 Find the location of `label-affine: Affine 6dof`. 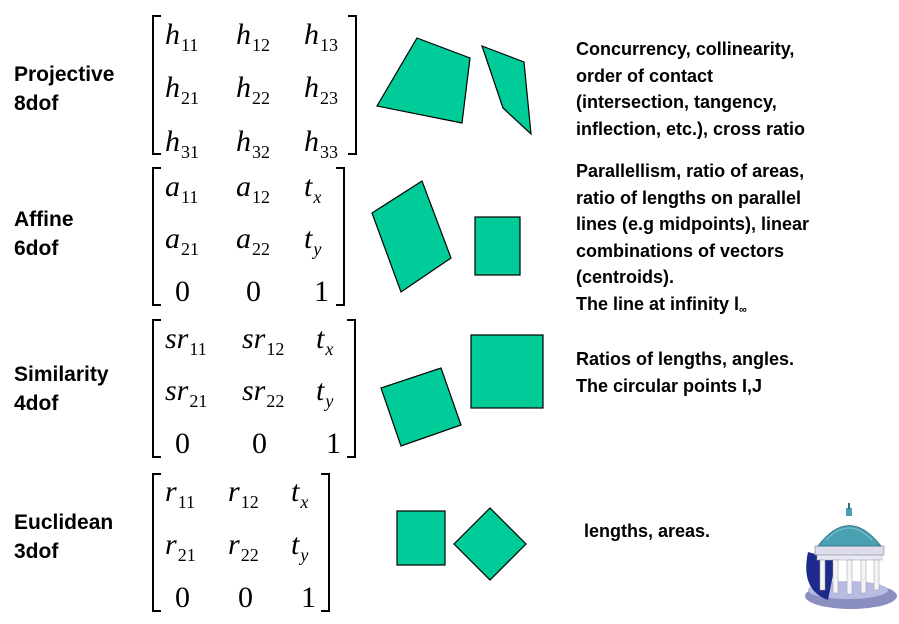

label-affine: Affine 6dof is located at coordinates (44, 234).